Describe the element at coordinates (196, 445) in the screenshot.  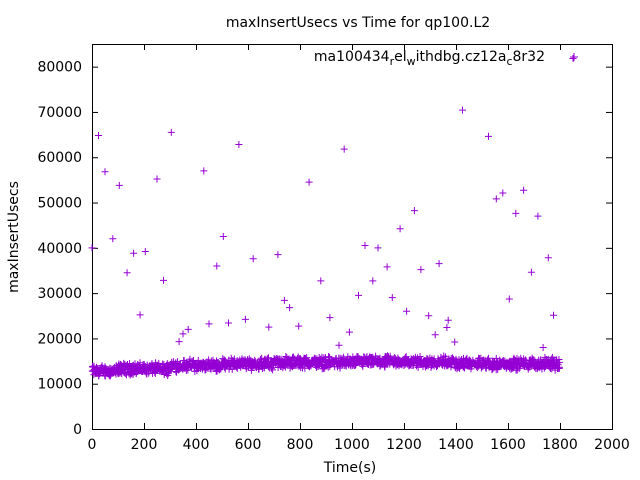
I see `x-tick-label: 400` at that location.